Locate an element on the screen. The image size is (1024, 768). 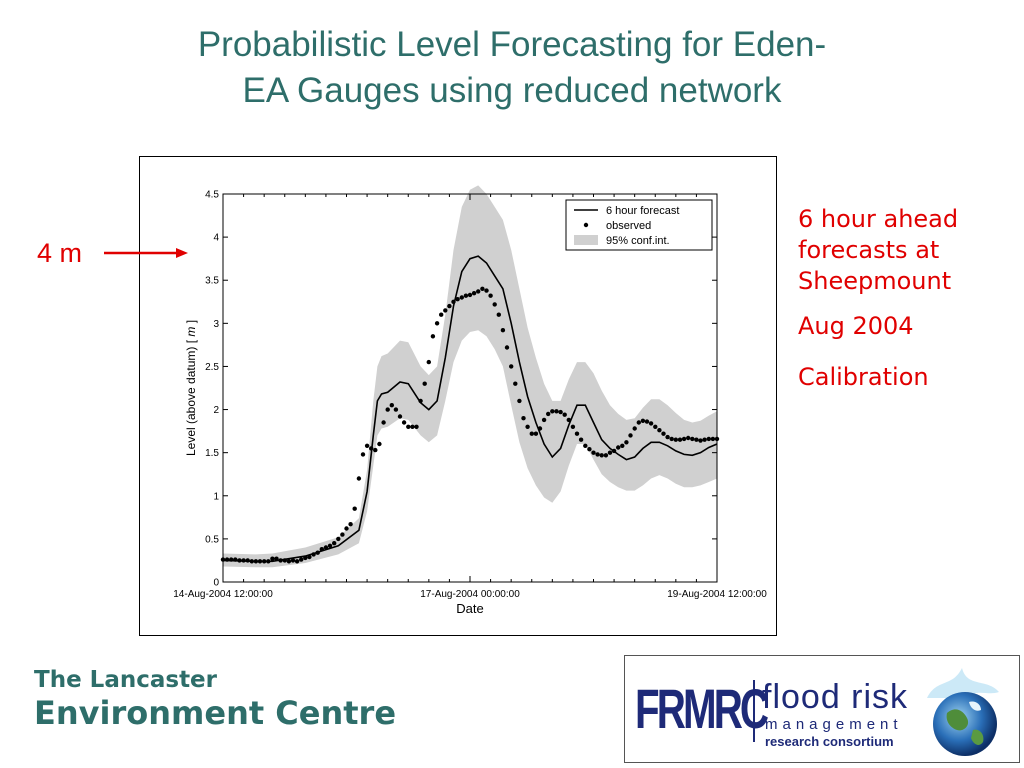
legend-entry: 6 hour forecast is located at coordinates (642, 211).